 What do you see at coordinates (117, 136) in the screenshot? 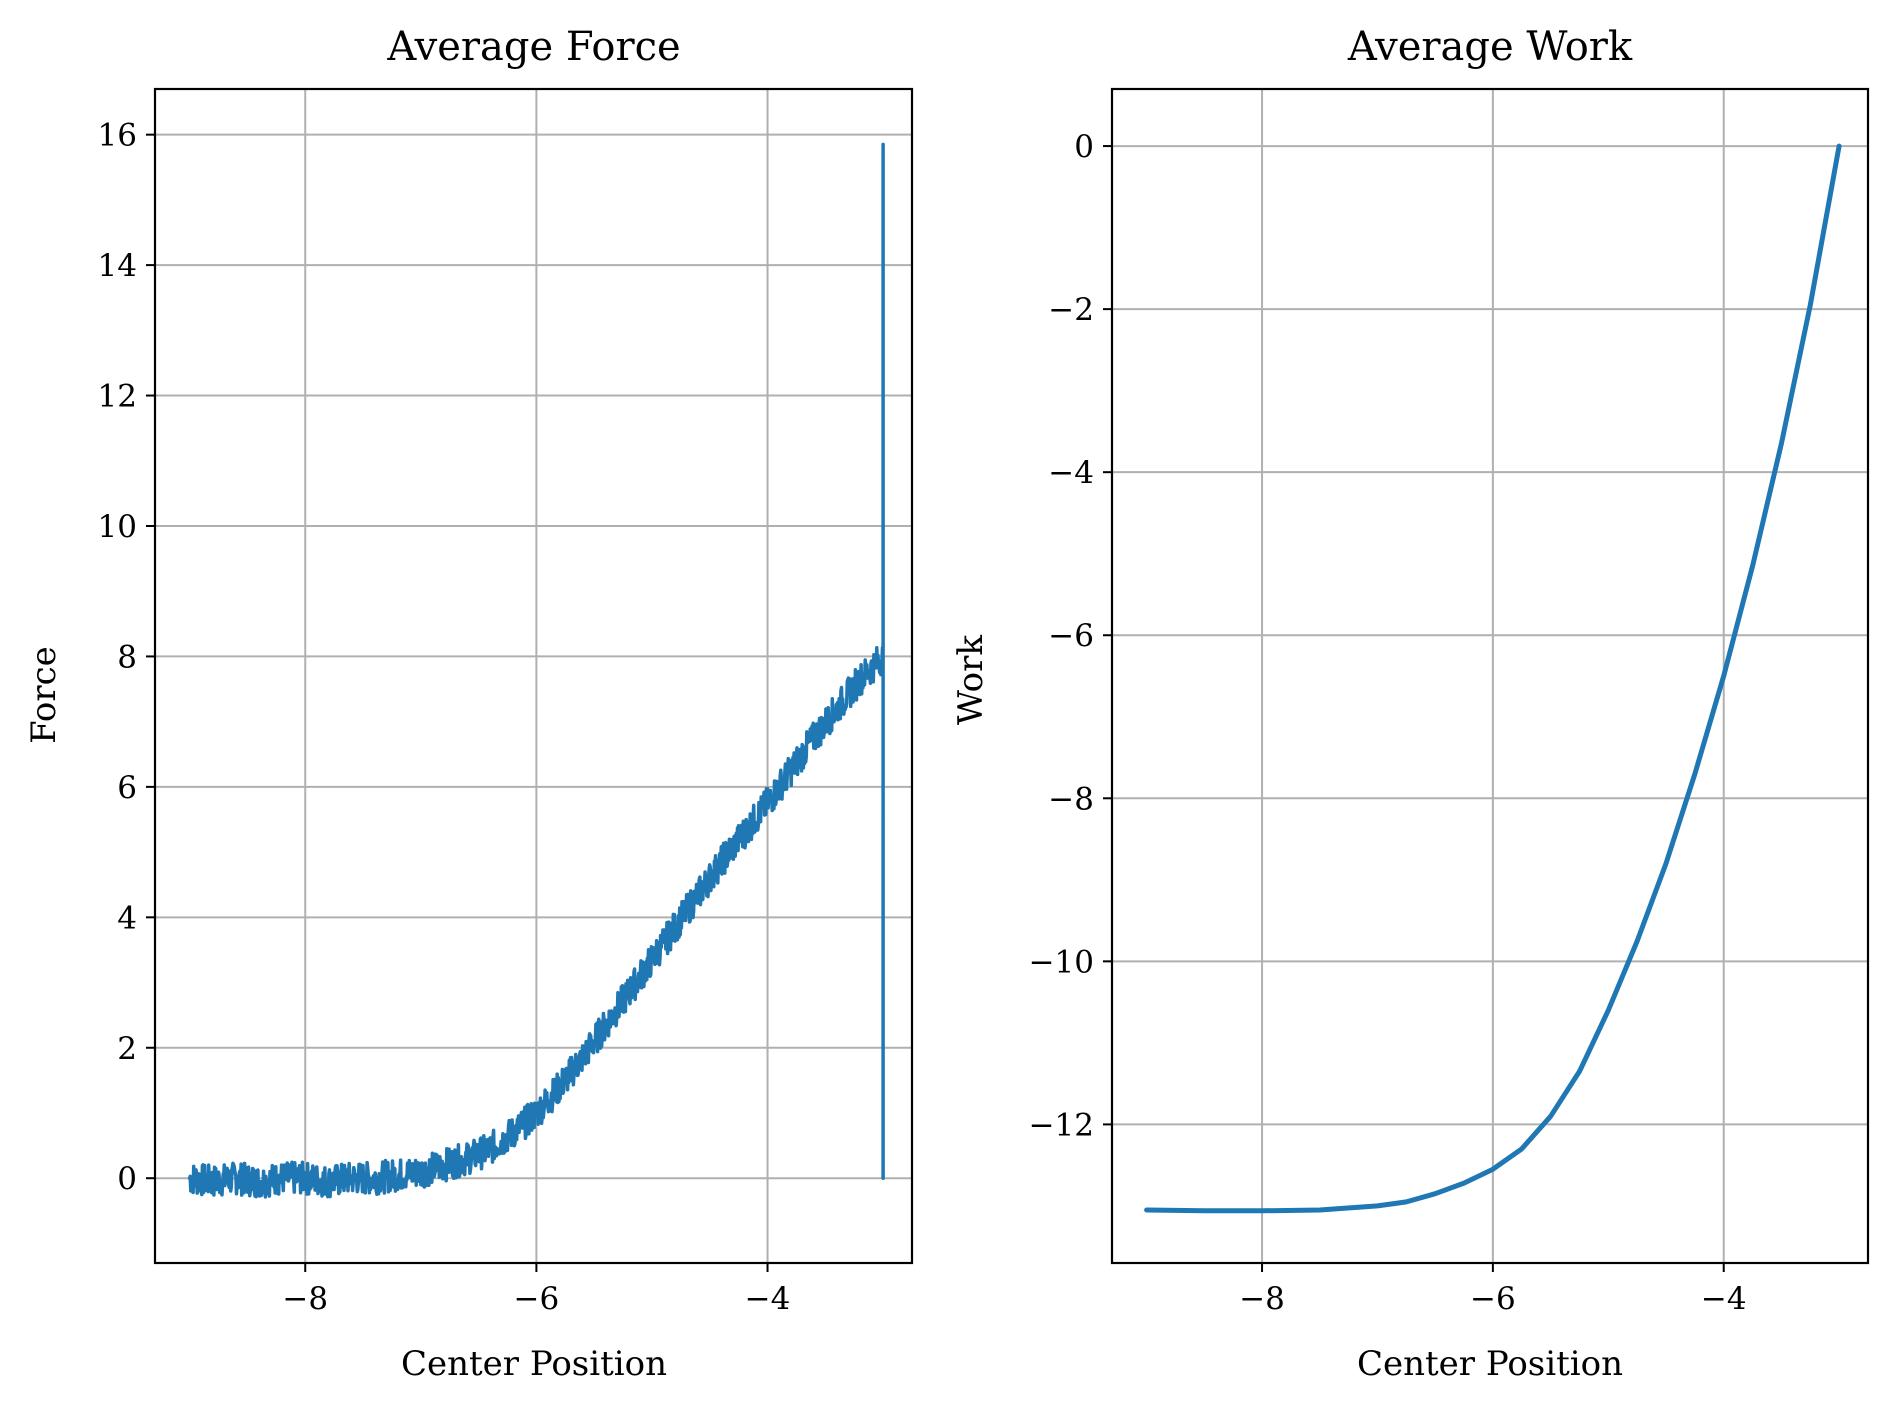
I see `force-ytick-label: 16` at bounding box center [117, 136].